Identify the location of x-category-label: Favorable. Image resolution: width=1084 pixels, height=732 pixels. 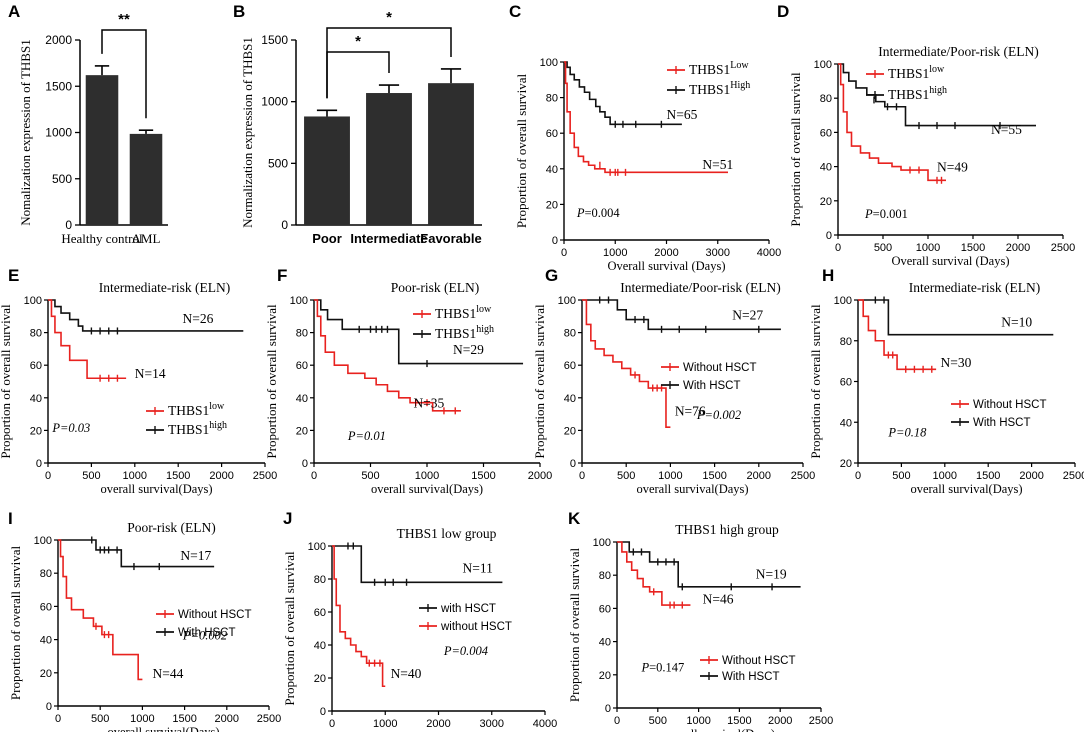
(450, 238).